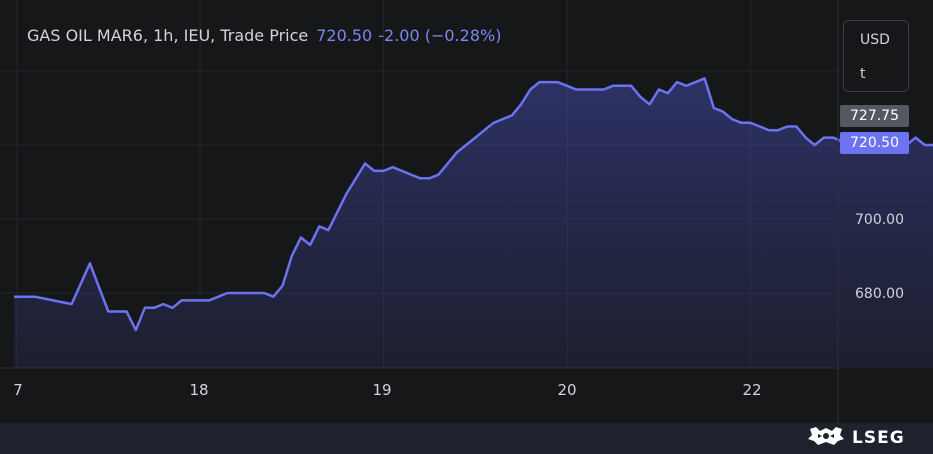 The width and height of the screenshot is (933, 454). I want to click on y-tick-label: 680.00, so click(879, 294).